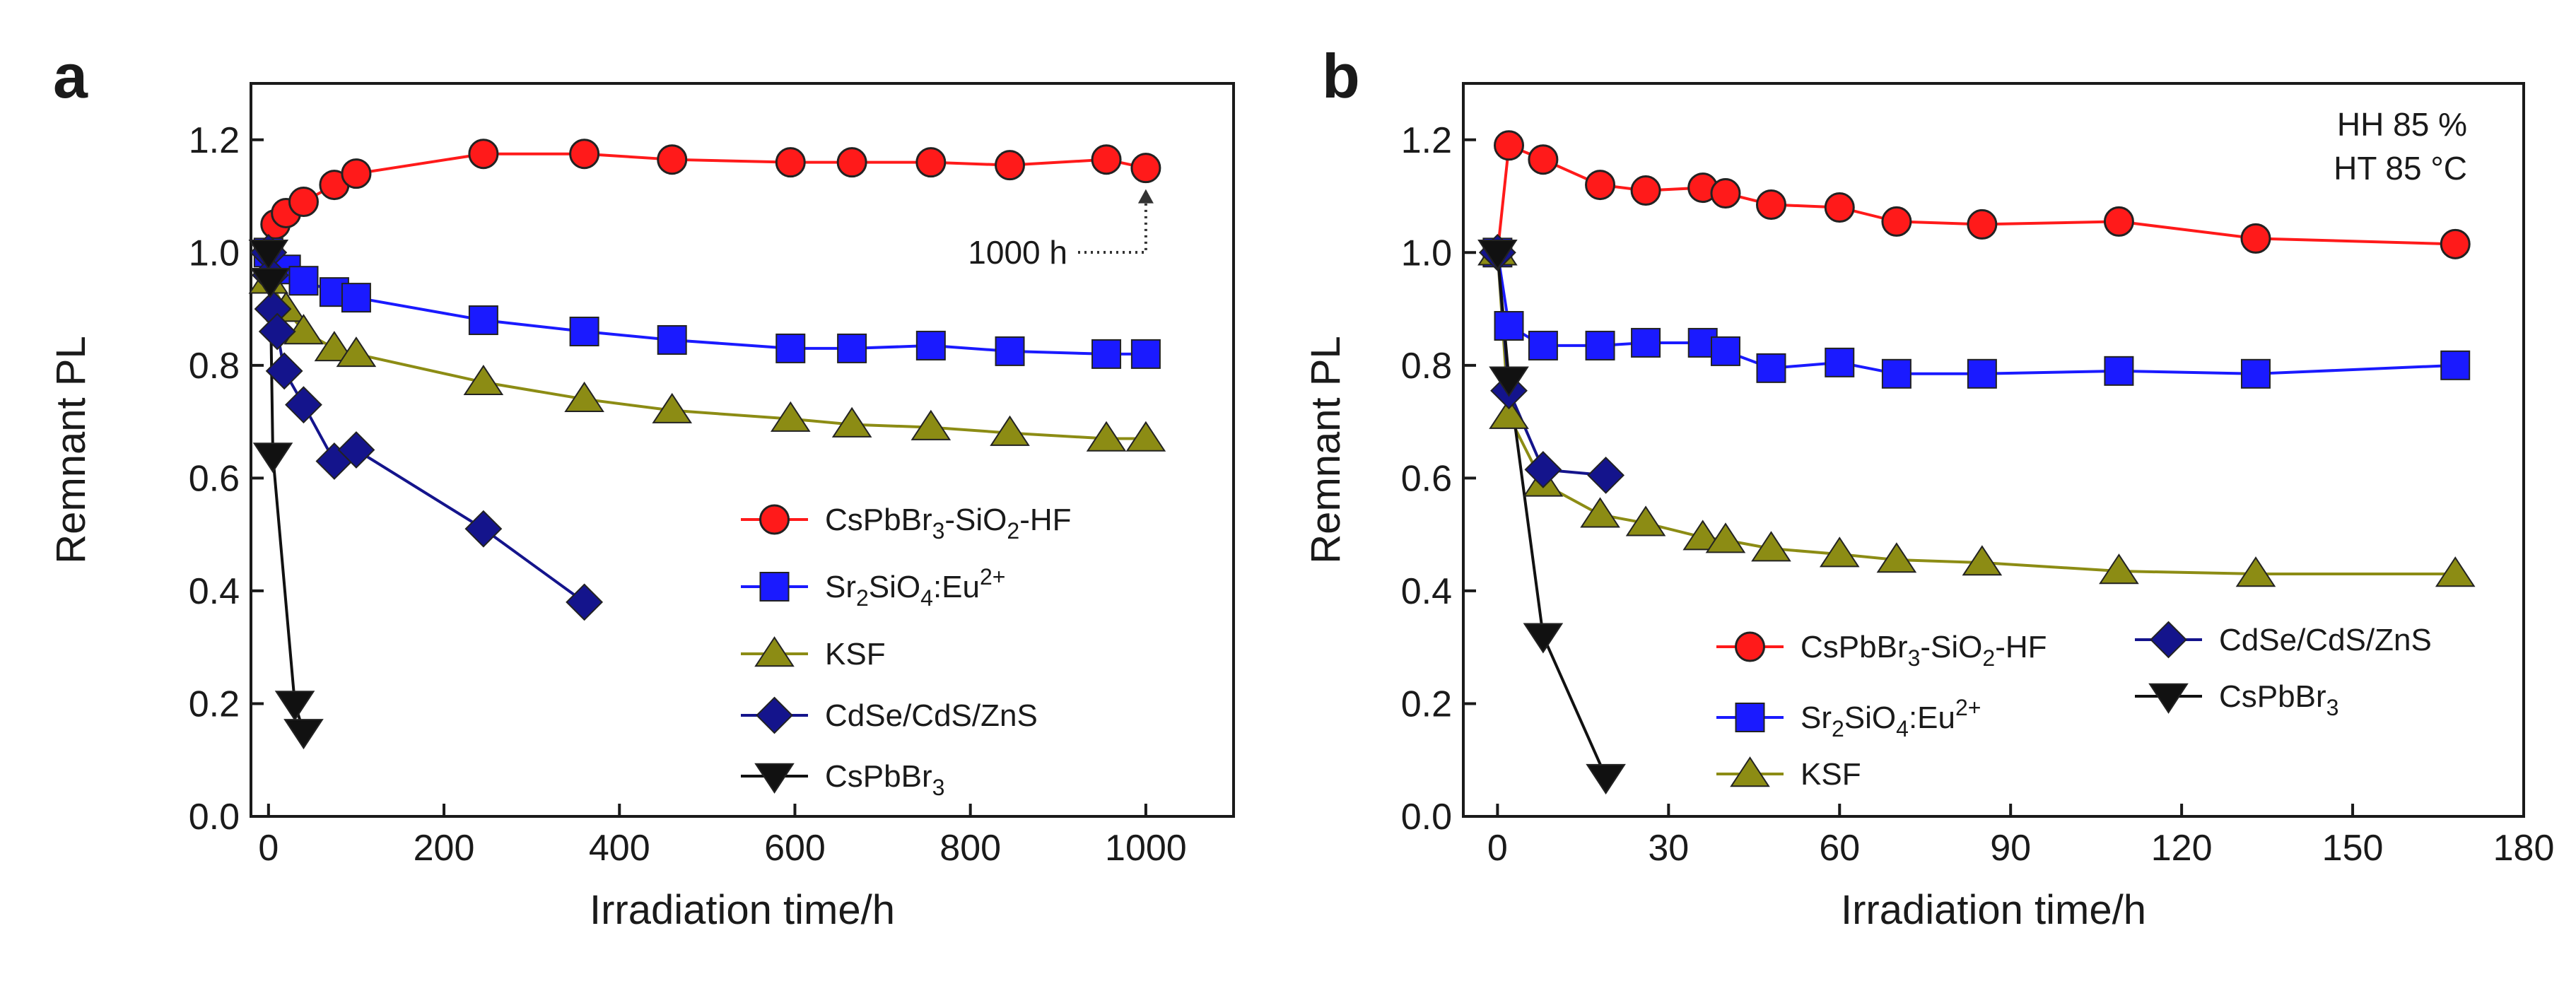  I want to click on legend-item: KSF, so click(813, 653).